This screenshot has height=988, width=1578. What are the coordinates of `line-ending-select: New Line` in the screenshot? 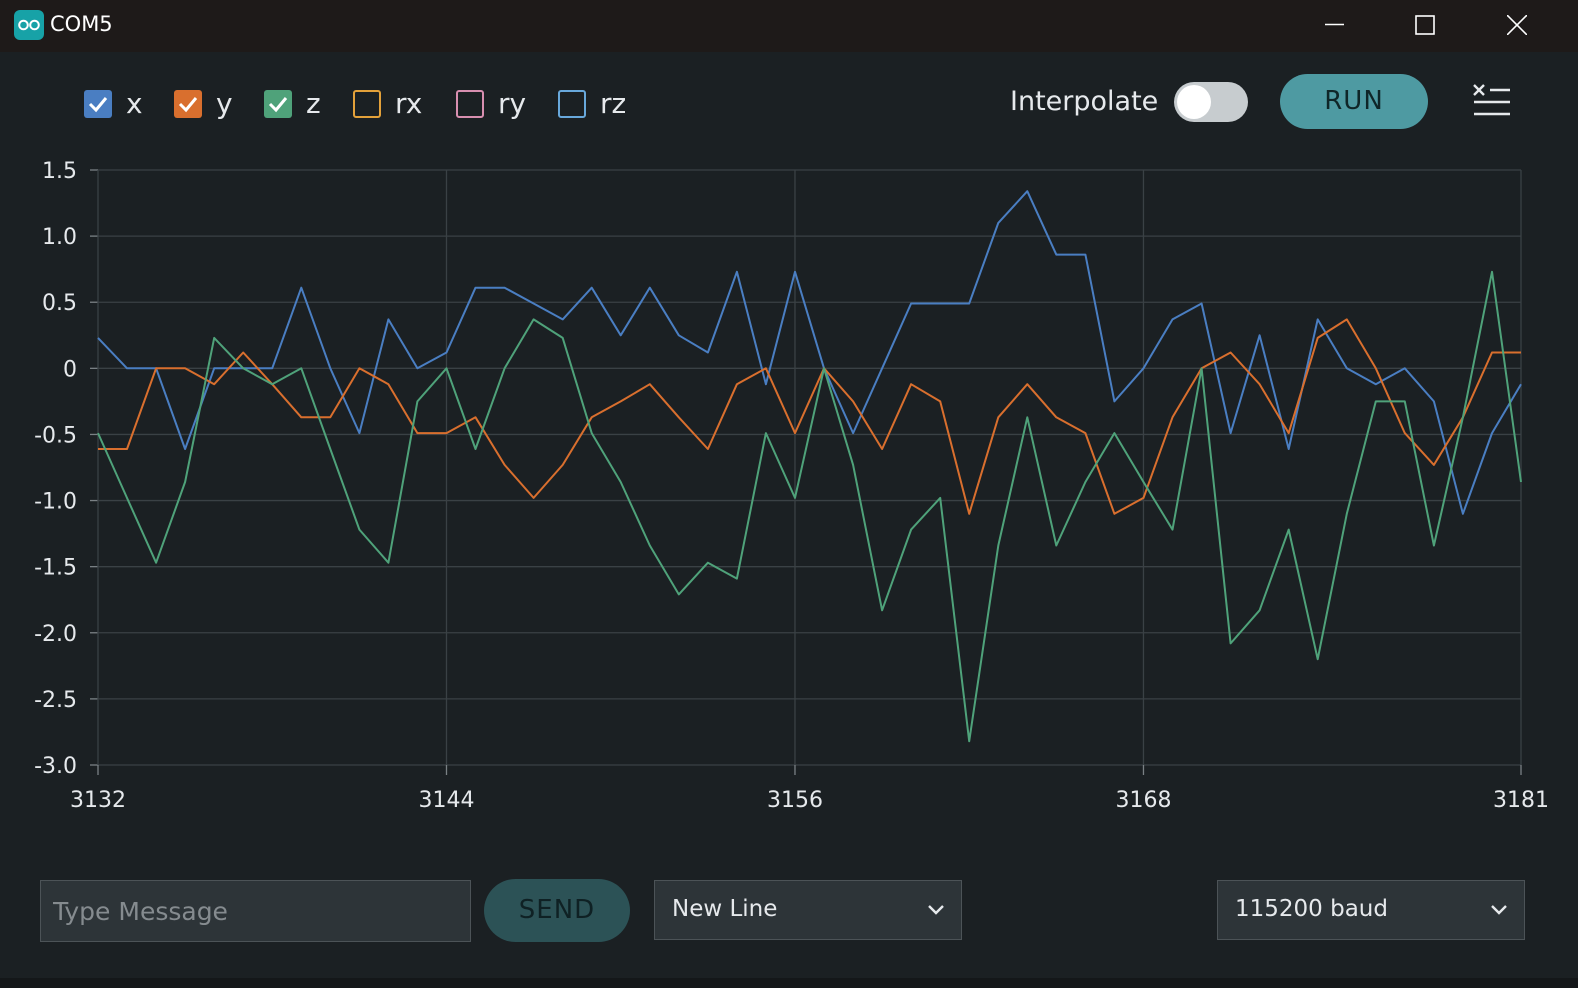 It's located at (808, 910).